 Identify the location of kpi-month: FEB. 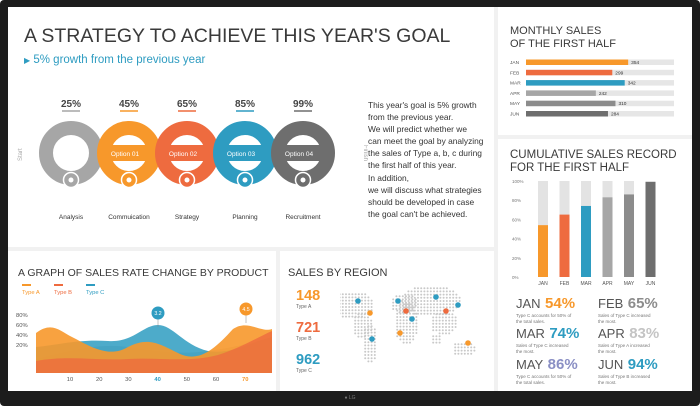
(611, 303).